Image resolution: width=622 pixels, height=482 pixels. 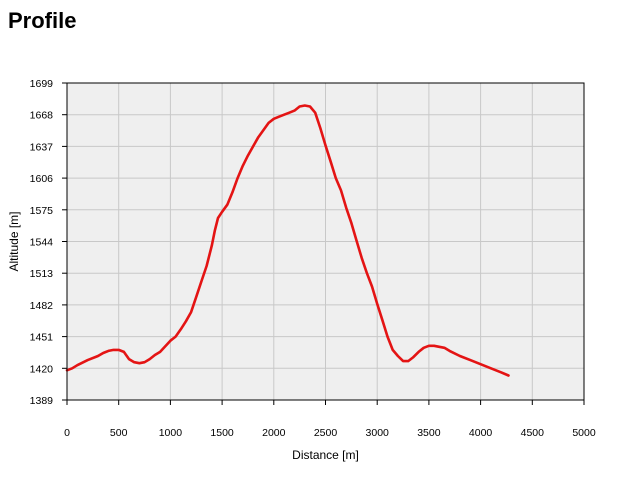 I want to click on x-tick-label: 4500, so click(x=533, y=433).